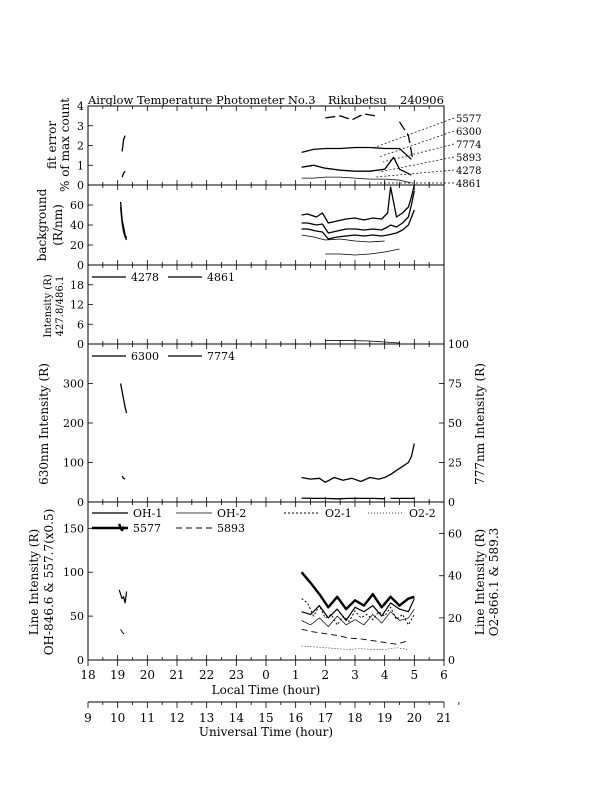  I want to click on y-tick-label: 1, so click(80, 165).